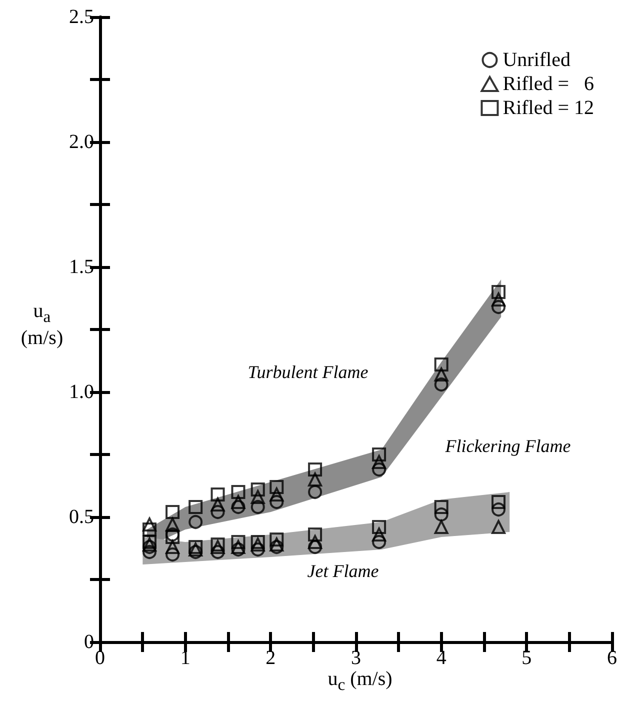  Describe the element at coordinates (308, 372) in the screenshot. I see `annotation: Turbulent Flame` at that location.